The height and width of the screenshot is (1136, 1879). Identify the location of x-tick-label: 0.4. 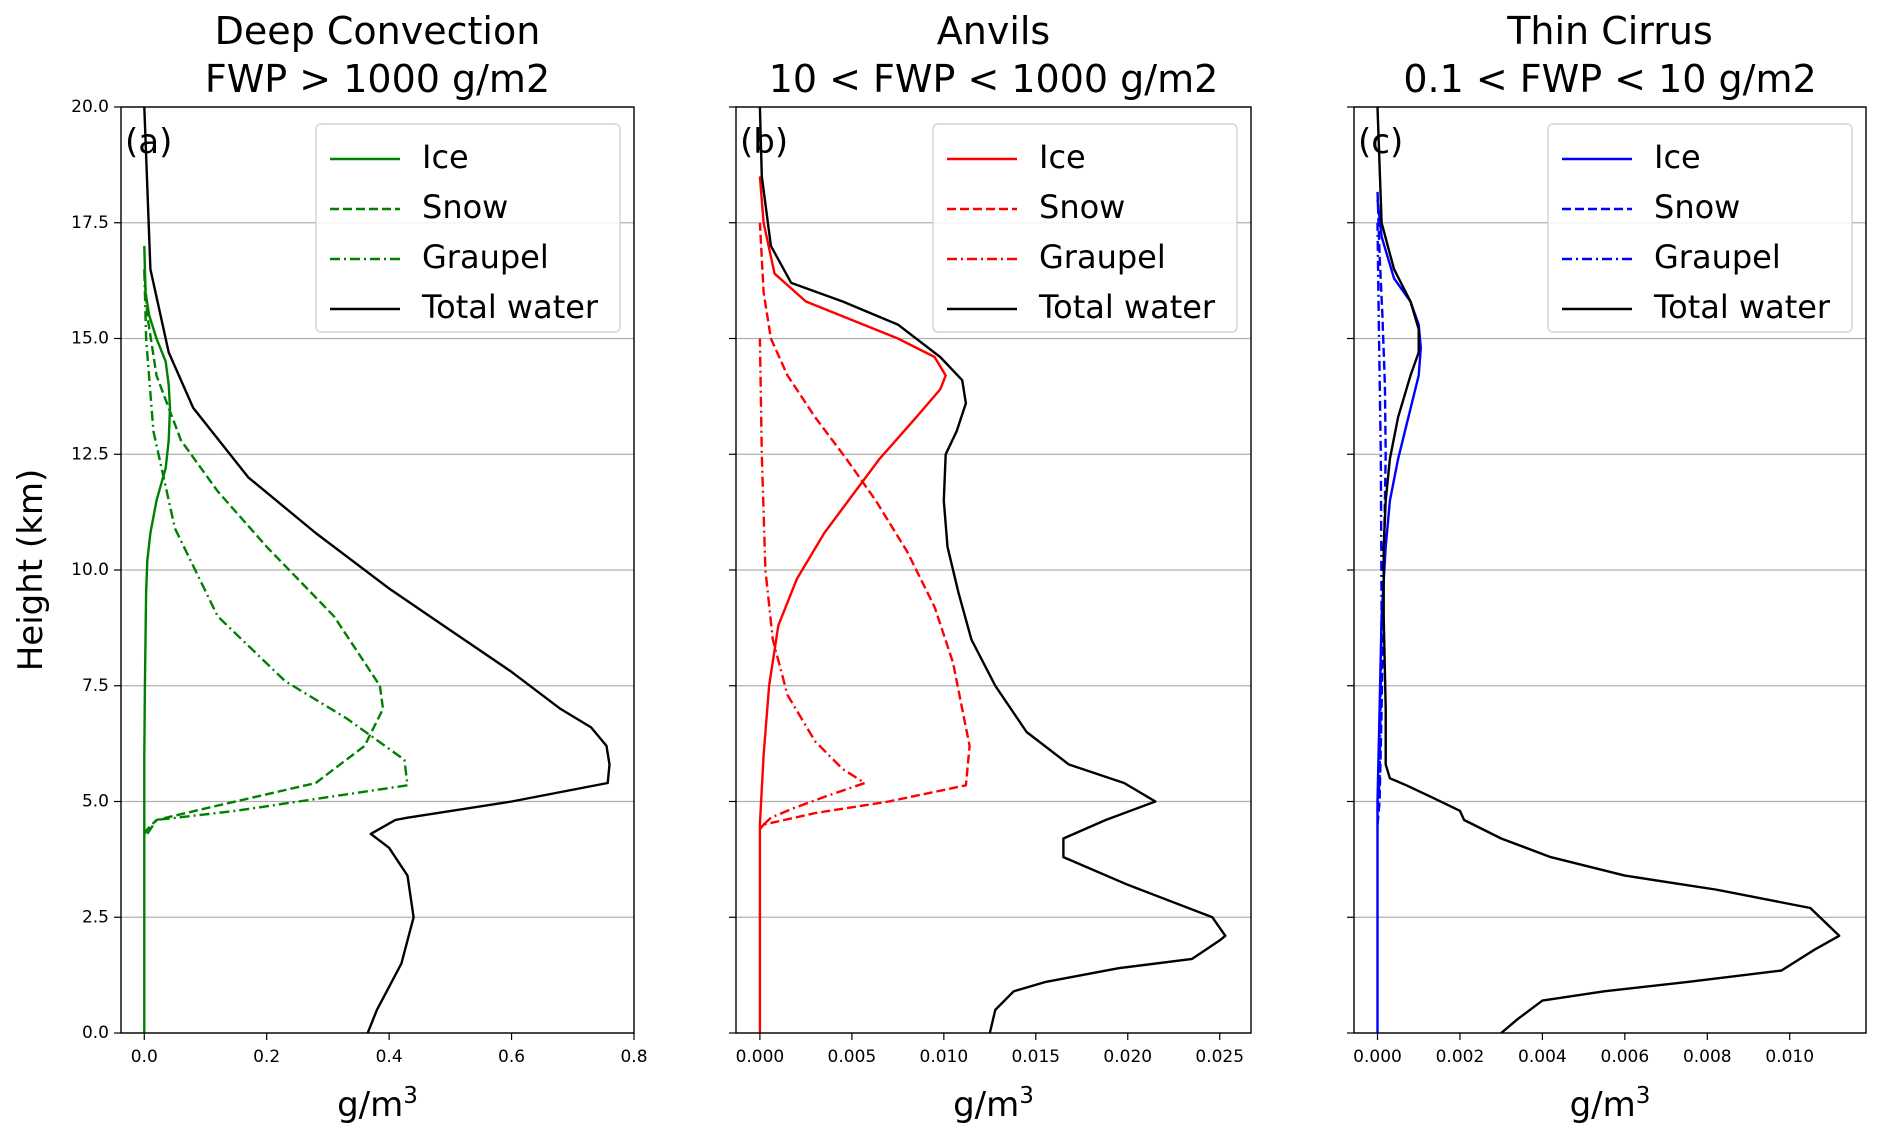
(389, 1057).